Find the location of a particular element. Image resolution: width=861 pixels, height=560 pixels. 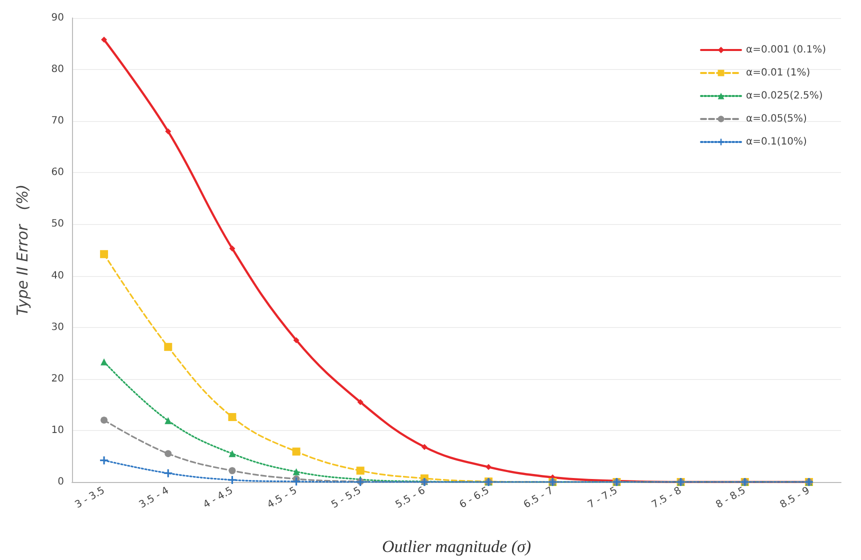

x-tick-label: 5 - 5.5 is located at coordinates (347, 498).